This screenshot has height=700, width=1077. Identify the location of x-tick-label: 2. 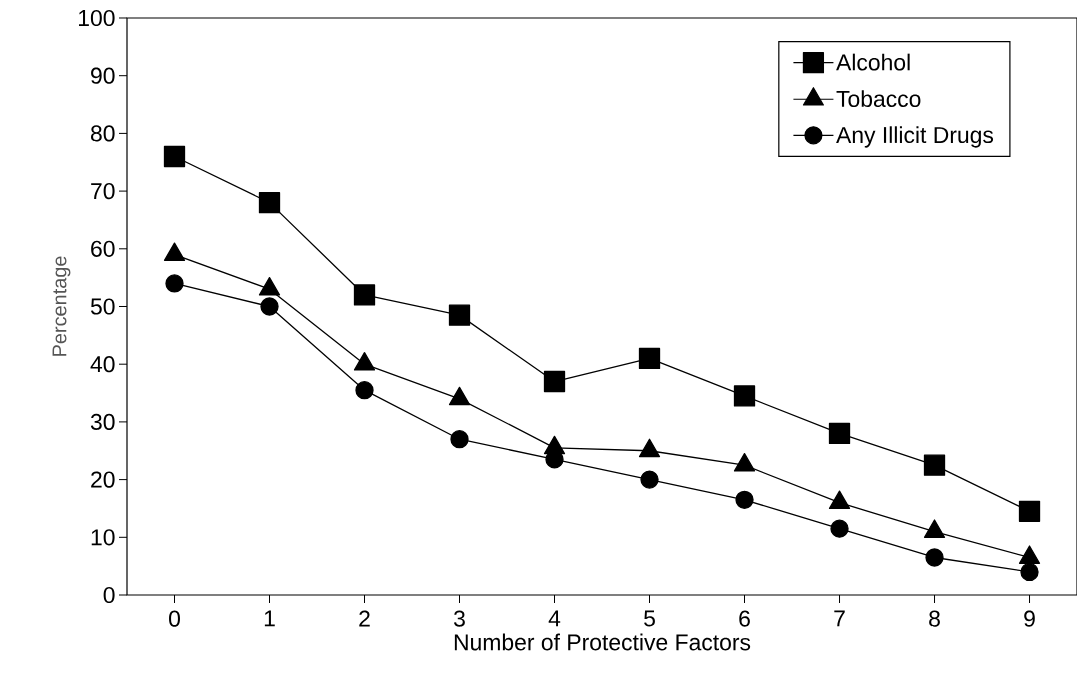
(364, 618).